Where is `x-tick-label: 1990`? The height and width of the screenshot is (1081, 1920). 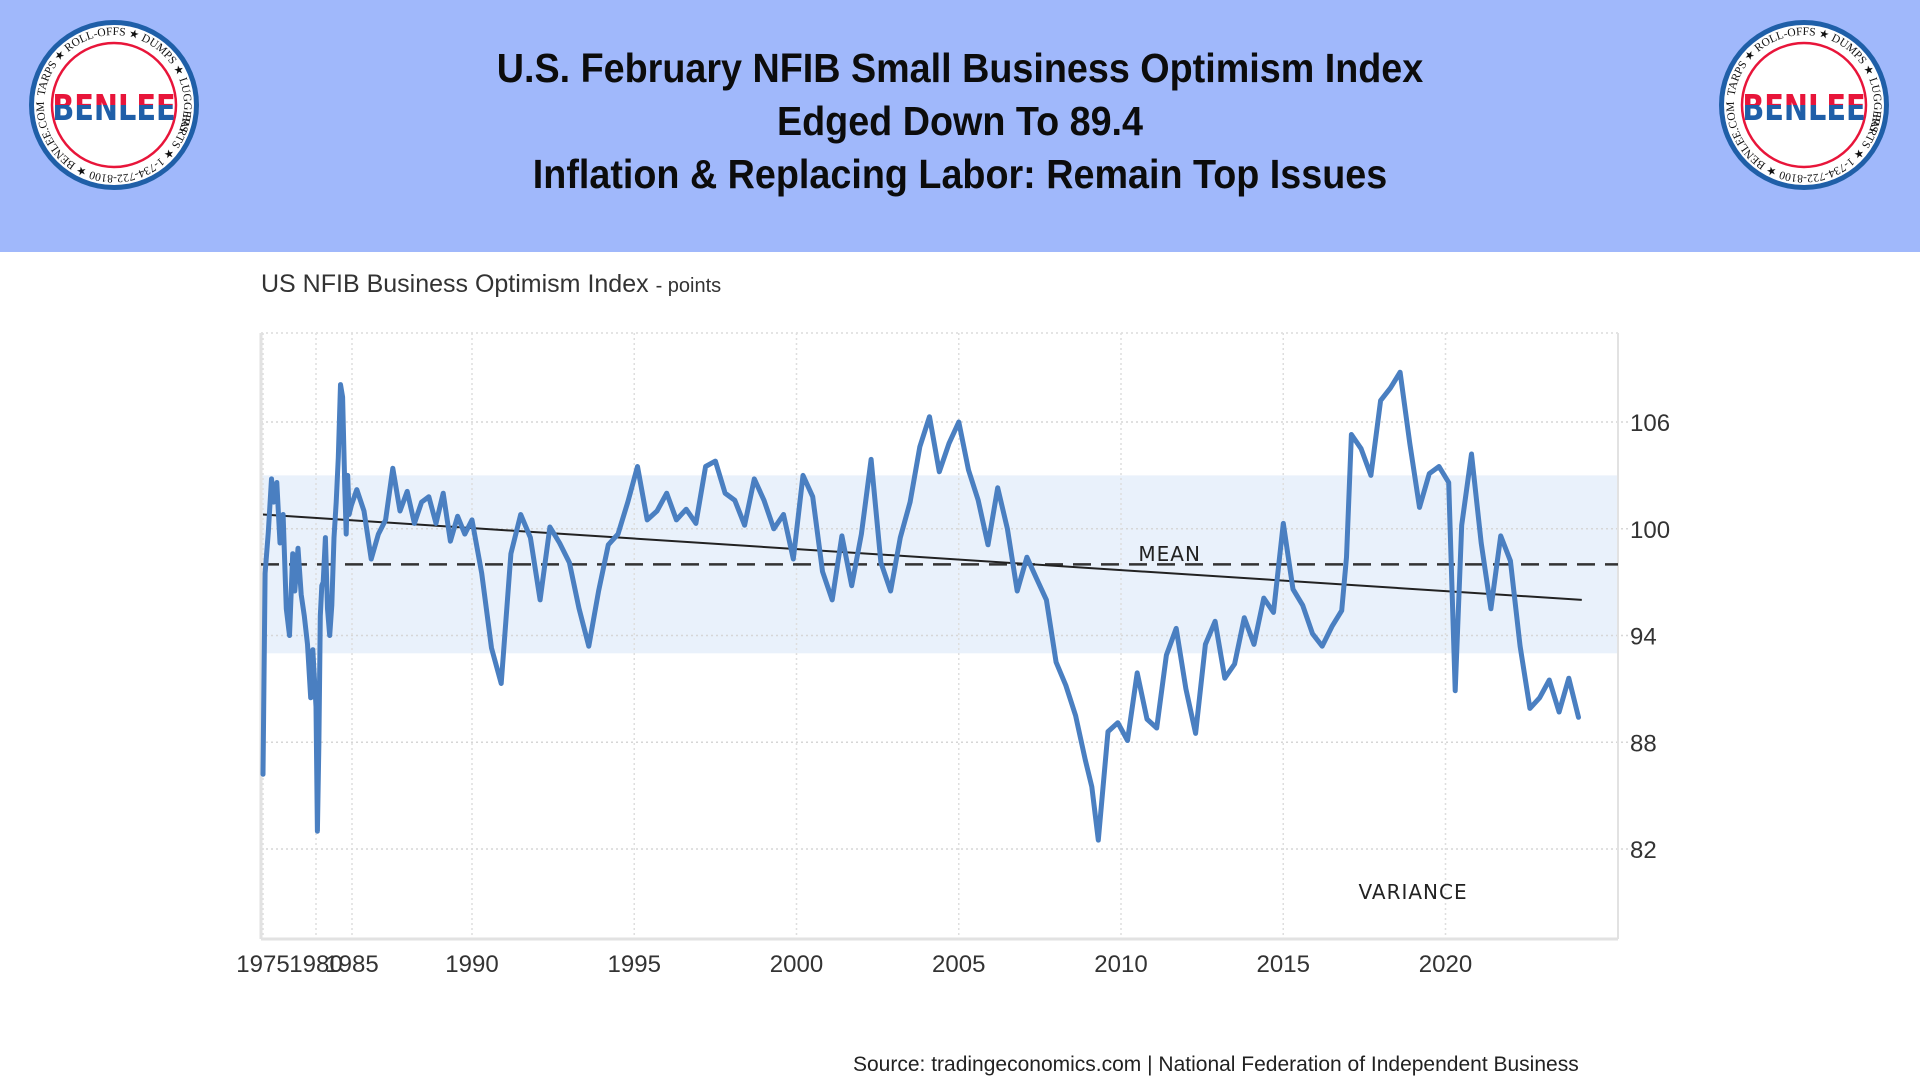 x-tick-label: 1990 is located at coordinates (471, 964).